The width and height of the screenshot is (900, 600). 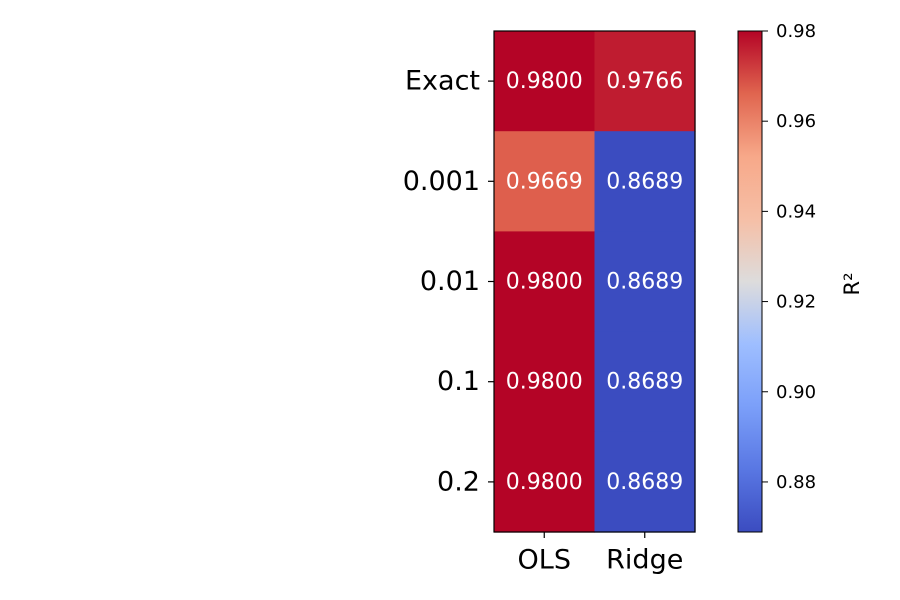 What do you see at coordinates (442, 81) in the screenshot?
I see `y-tick-label: Exact` at bounding box center [442, 81].